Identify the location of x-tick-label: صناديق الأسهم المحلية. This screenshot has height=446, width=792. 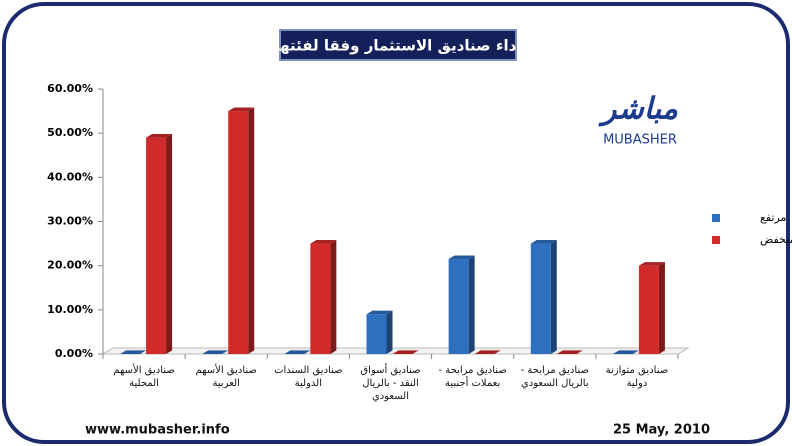
(144, 377).